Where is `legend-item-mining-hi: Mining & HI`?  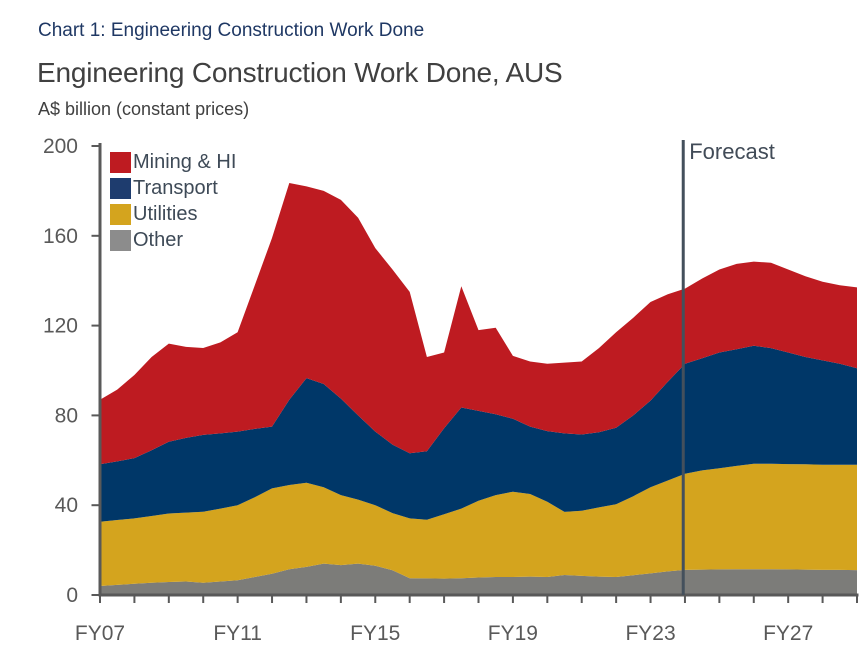 legend-item-mining-hi: Mining & HI is located at coordinates (173, 162).